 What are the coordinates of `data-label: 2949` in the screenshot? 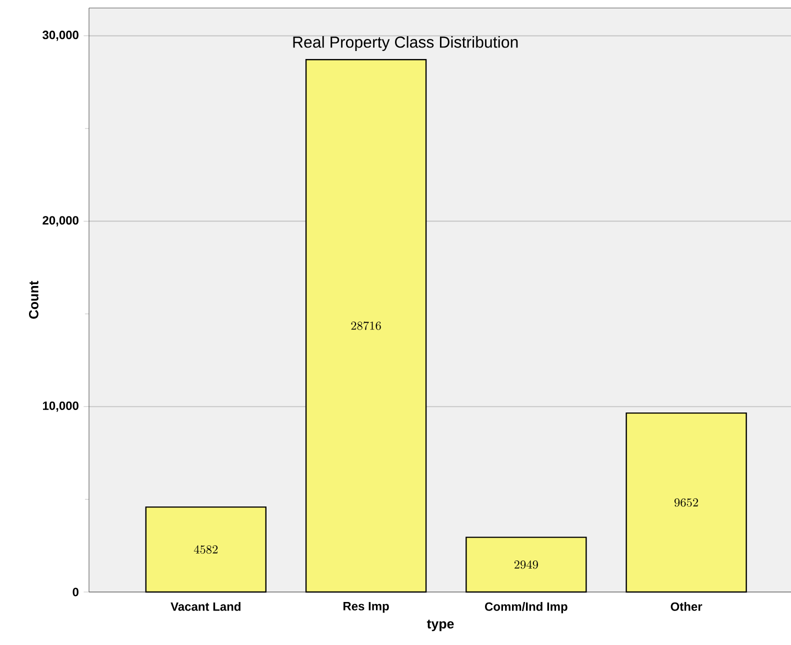 It's located at (526, 564).